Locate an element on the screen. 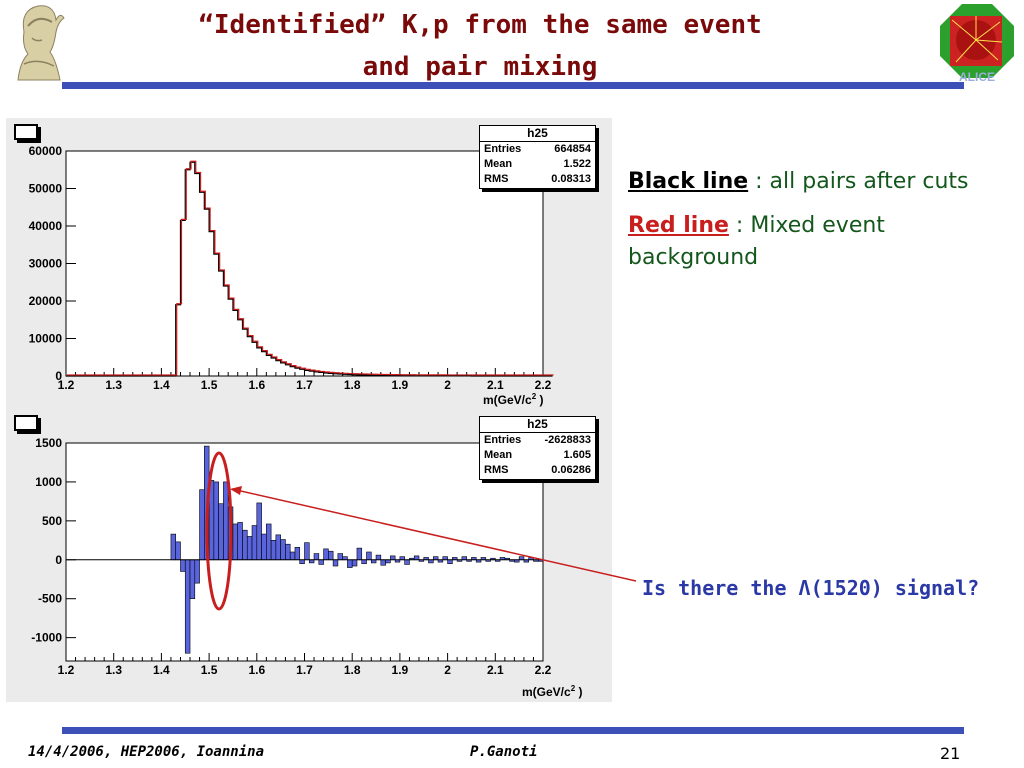 The image size is (1024, 768). y-tick-label: 40000 is located at coordinates (46, 226).